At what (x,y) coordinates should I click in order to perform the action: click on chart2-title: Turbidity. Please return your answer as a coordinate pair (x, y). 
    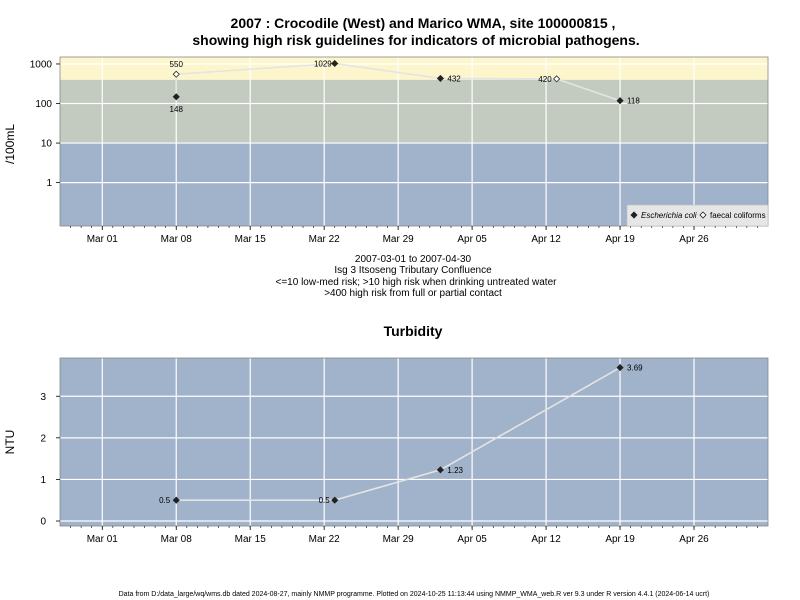
    Looking at the image, I should click on (413, 331).